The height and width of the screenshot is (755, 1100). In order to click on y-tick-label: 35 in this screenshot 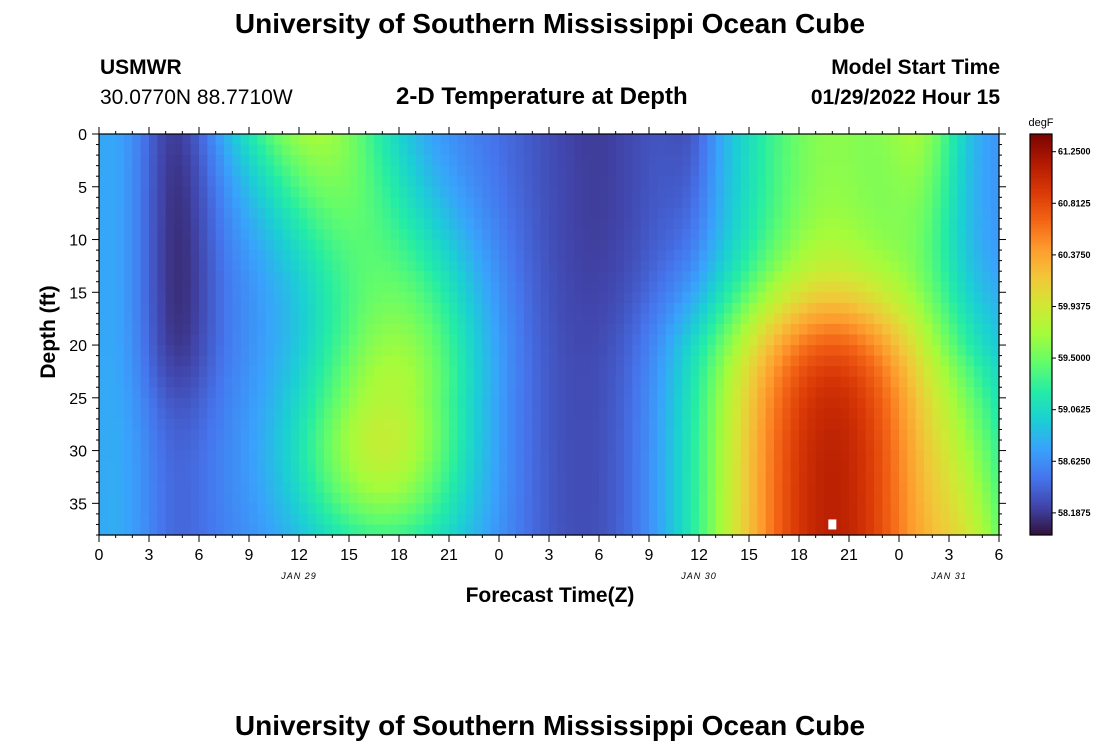, I will do `click(78, 504)`.